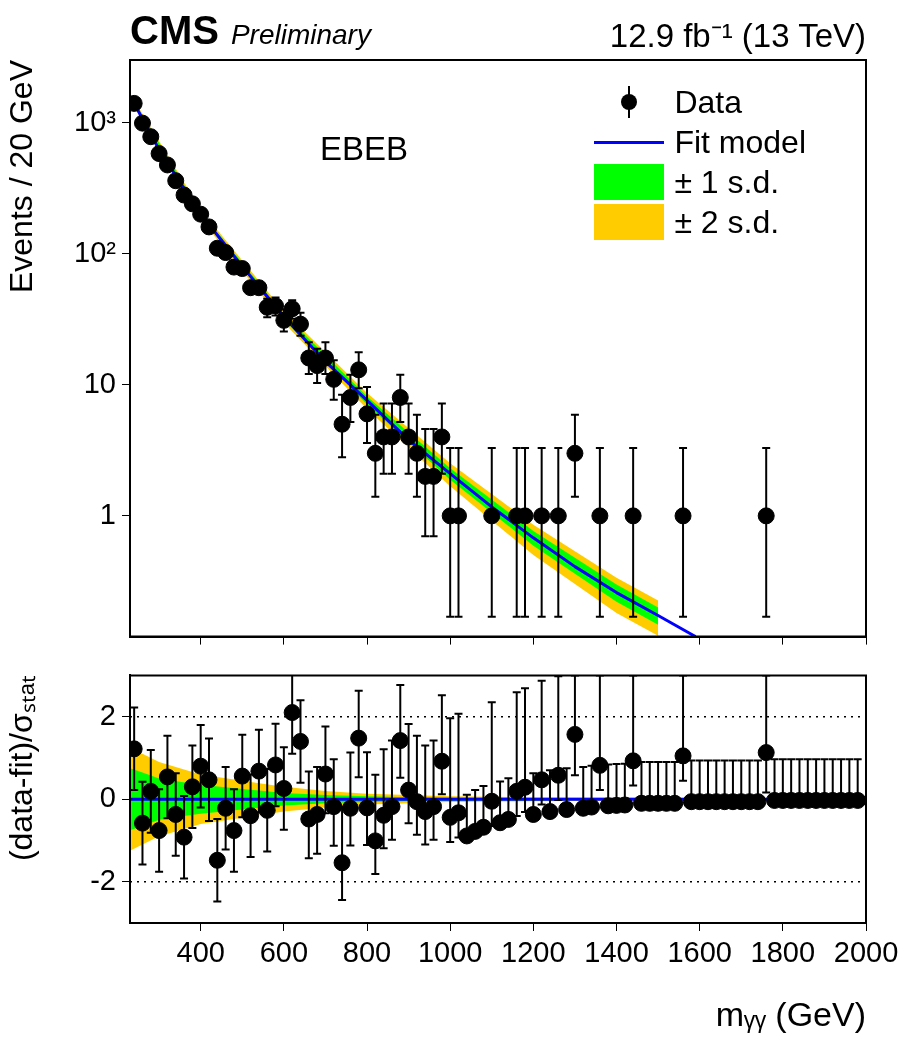 The height and width of the screenshot is (1041, 906). What do you see at coordinates (616, 952) in the screenshot?
I see `x-tick-label: 1400` at bounding box center [616, 952].